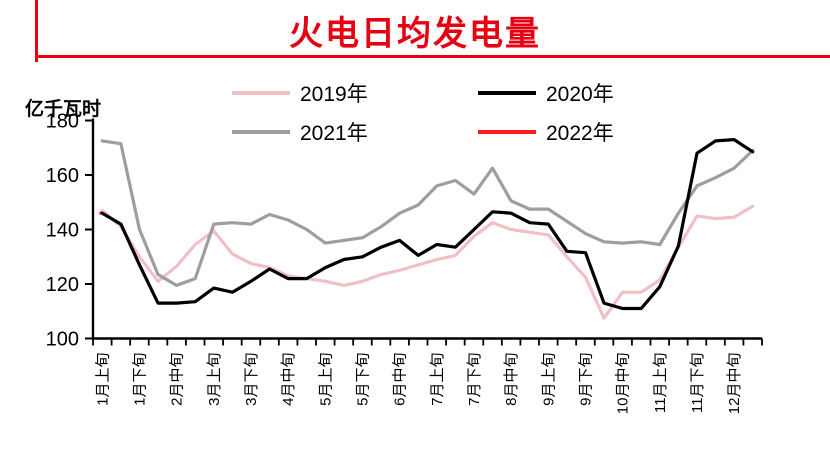 The height and width of the screenshot is (476, 830). I want to click on x-tick-label: 10月中旬, so click(623, 384).